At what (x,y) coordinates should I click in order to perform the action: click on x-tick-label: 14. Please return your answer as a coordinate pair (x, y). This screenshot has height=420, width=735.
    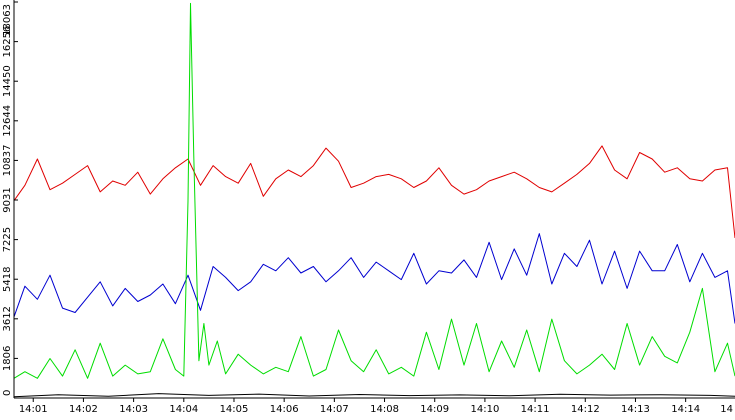
    Looking at the image, I should click on (726, 409).